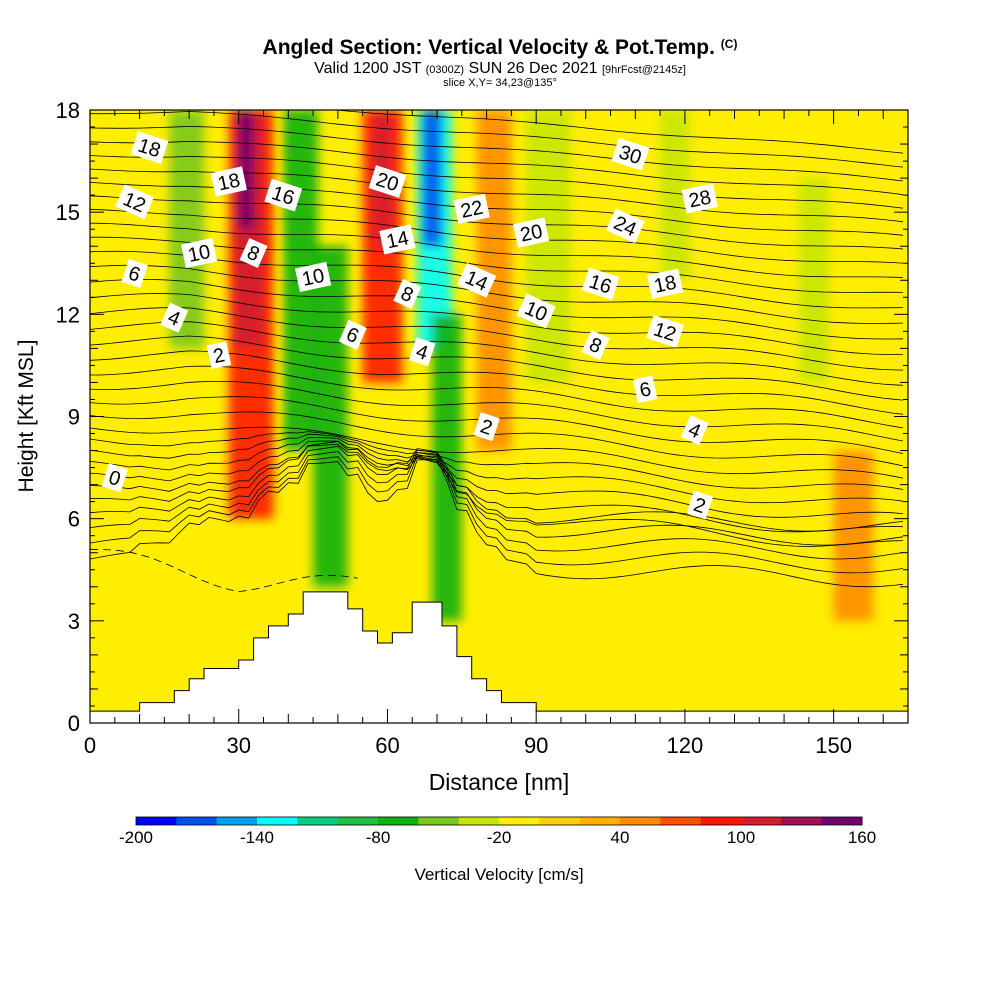 The height and width of the screenshot is (1000, 1000). What do you see at coordinates (224, 570) in the screenshot?
I see `isentrope-line-dashed` at bounding box center [224, 570].